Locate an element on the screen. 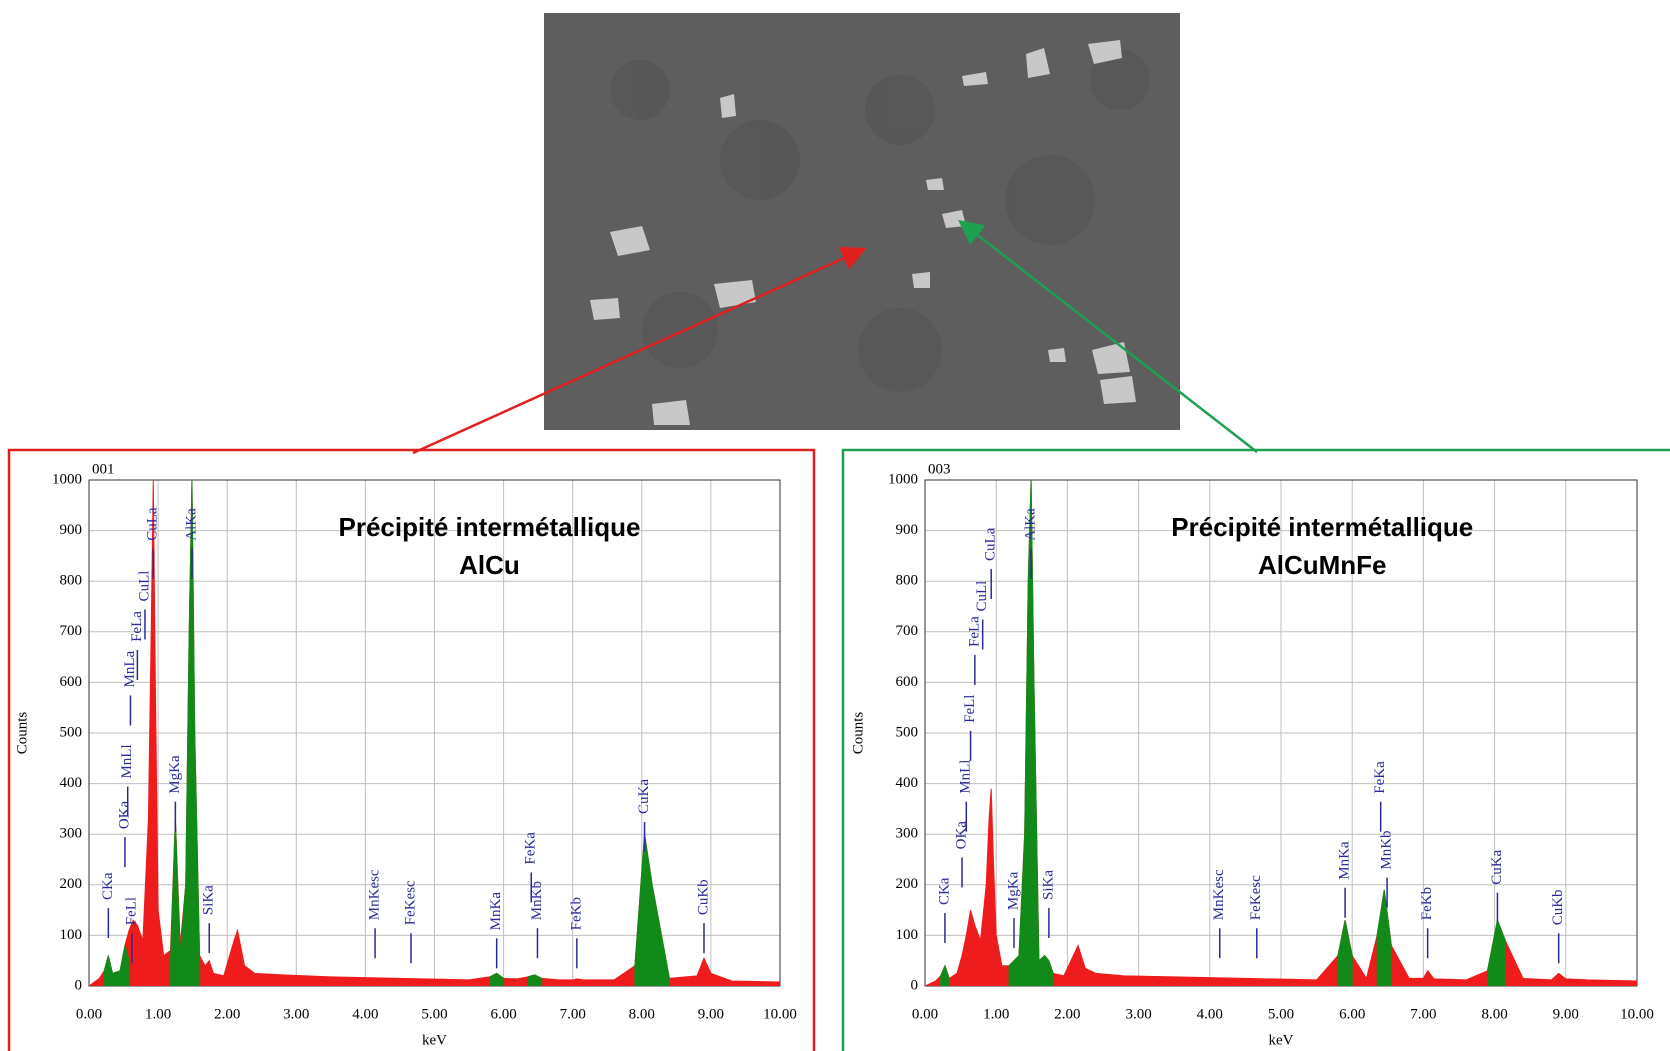 This screenshot has height=1051, width=1670. peak-label: MnLa is located at coordinates (130, 668).